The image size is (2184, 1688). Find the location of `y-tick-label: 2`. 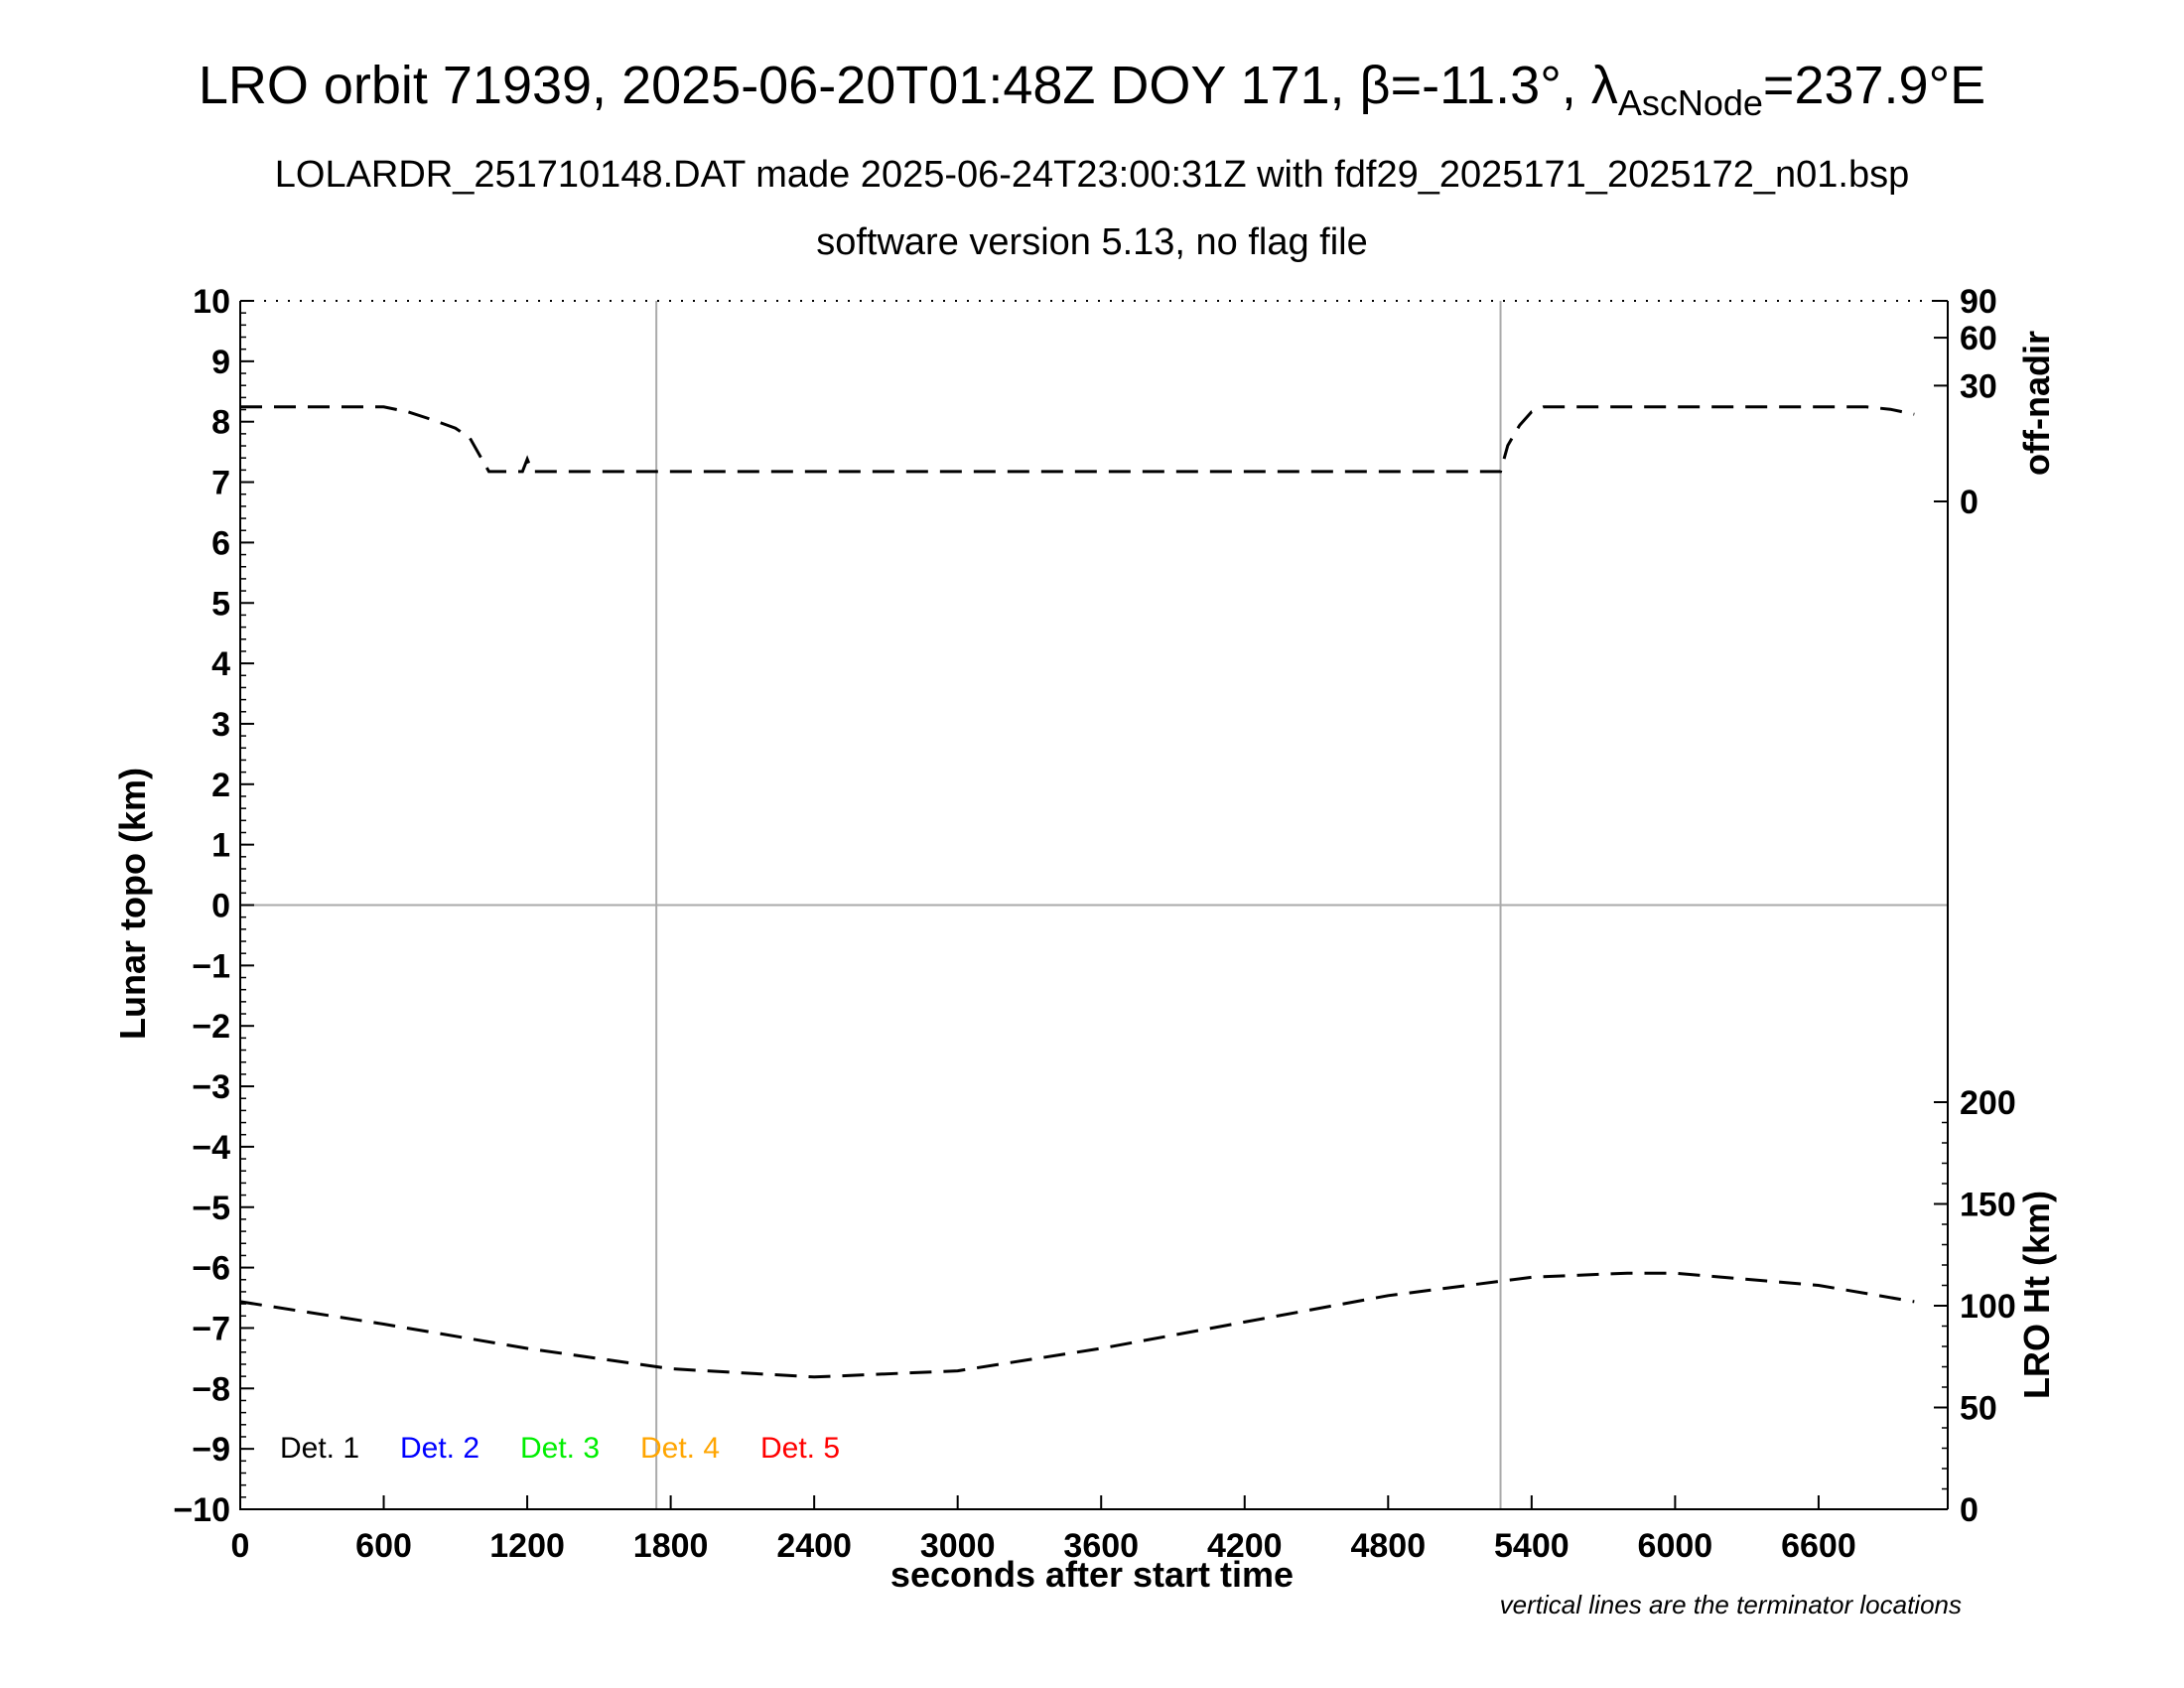

y-tick-label: 2 is located at coordinates (220, 785).